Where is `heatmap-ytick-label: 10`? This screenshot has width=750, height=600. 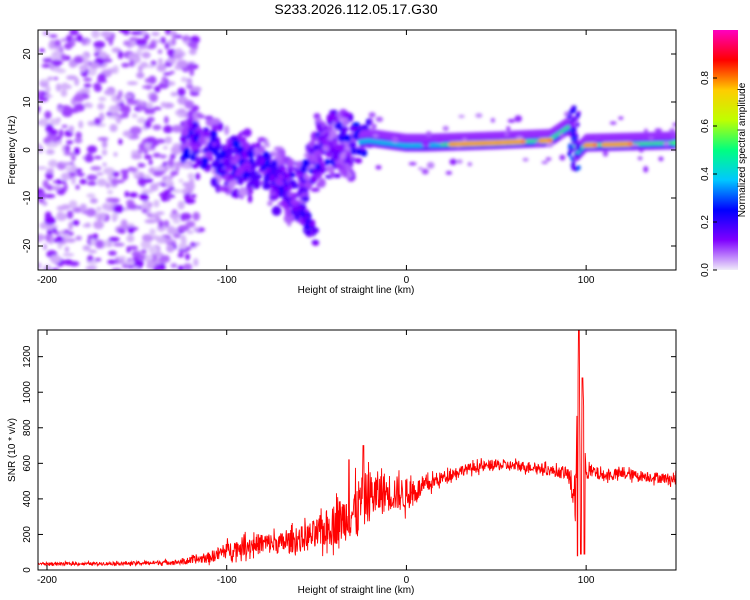 heatmap-ytick-label: 10 is located at coordinates (27, 102).